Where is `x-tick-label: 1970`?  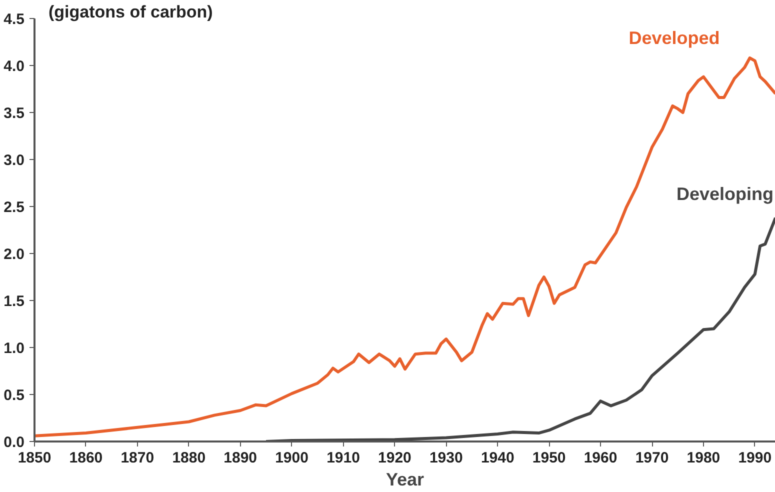 x-tick-label: 1970 is located at coordinates (652, 458).